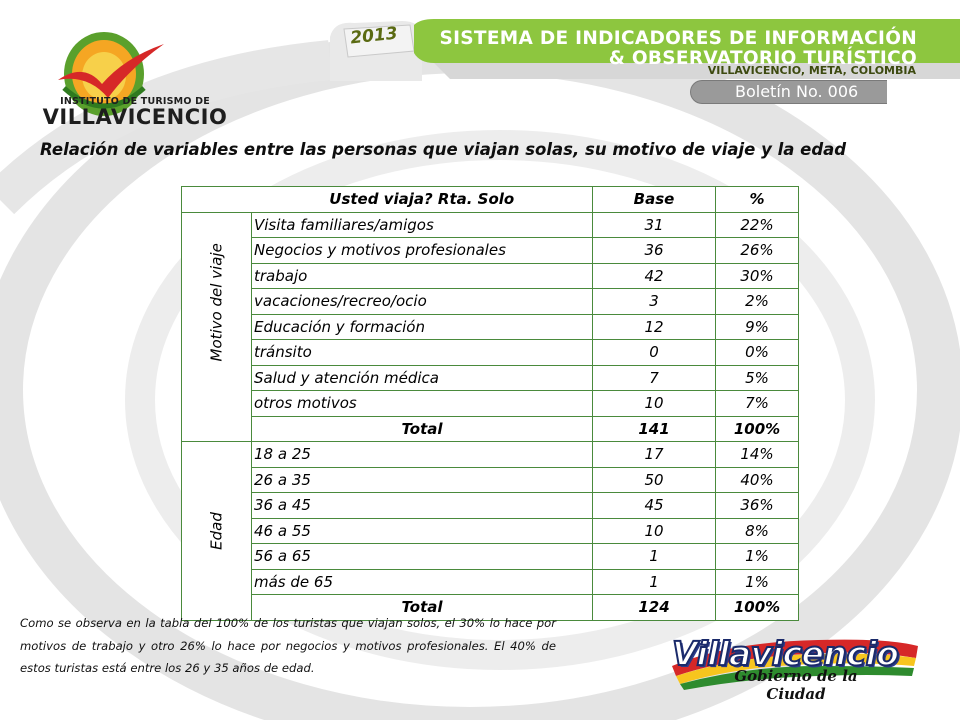 This screenshot has height=720, width=960. I want to click on row-base: 42, so click(654, 275).